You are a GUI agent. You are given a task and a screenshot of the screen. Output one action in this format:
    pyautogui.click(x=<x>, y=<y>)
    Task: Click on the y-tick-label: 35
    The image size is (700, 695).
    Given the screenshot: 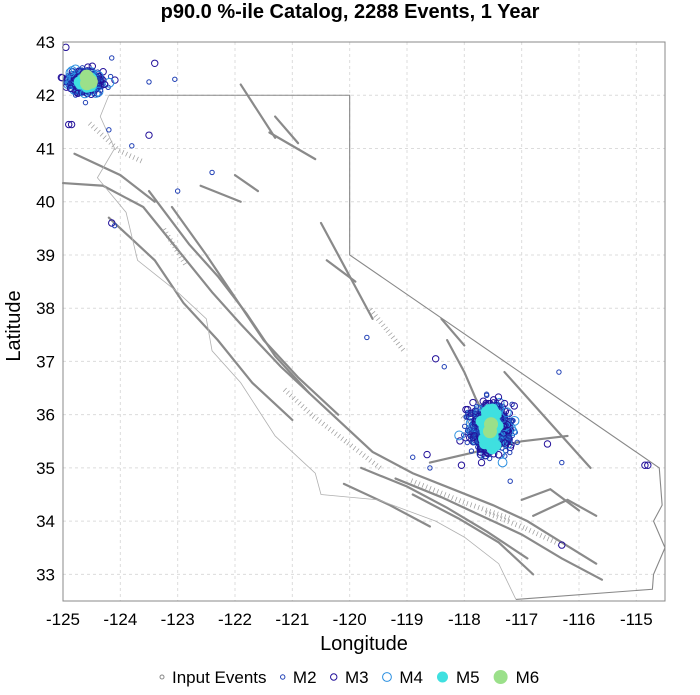 What is the action you would take?
    pyautogui.click(x=45, y=468)
    